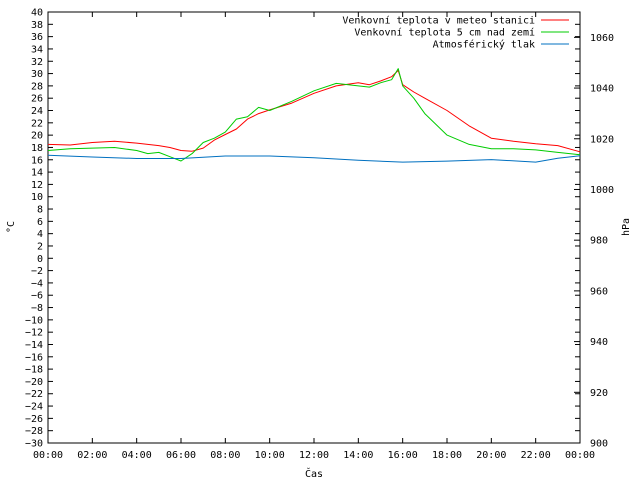 The width and height of the screenshot is (640, 480). I want to click on x-tick-label: 08:00, so click(225, 455).